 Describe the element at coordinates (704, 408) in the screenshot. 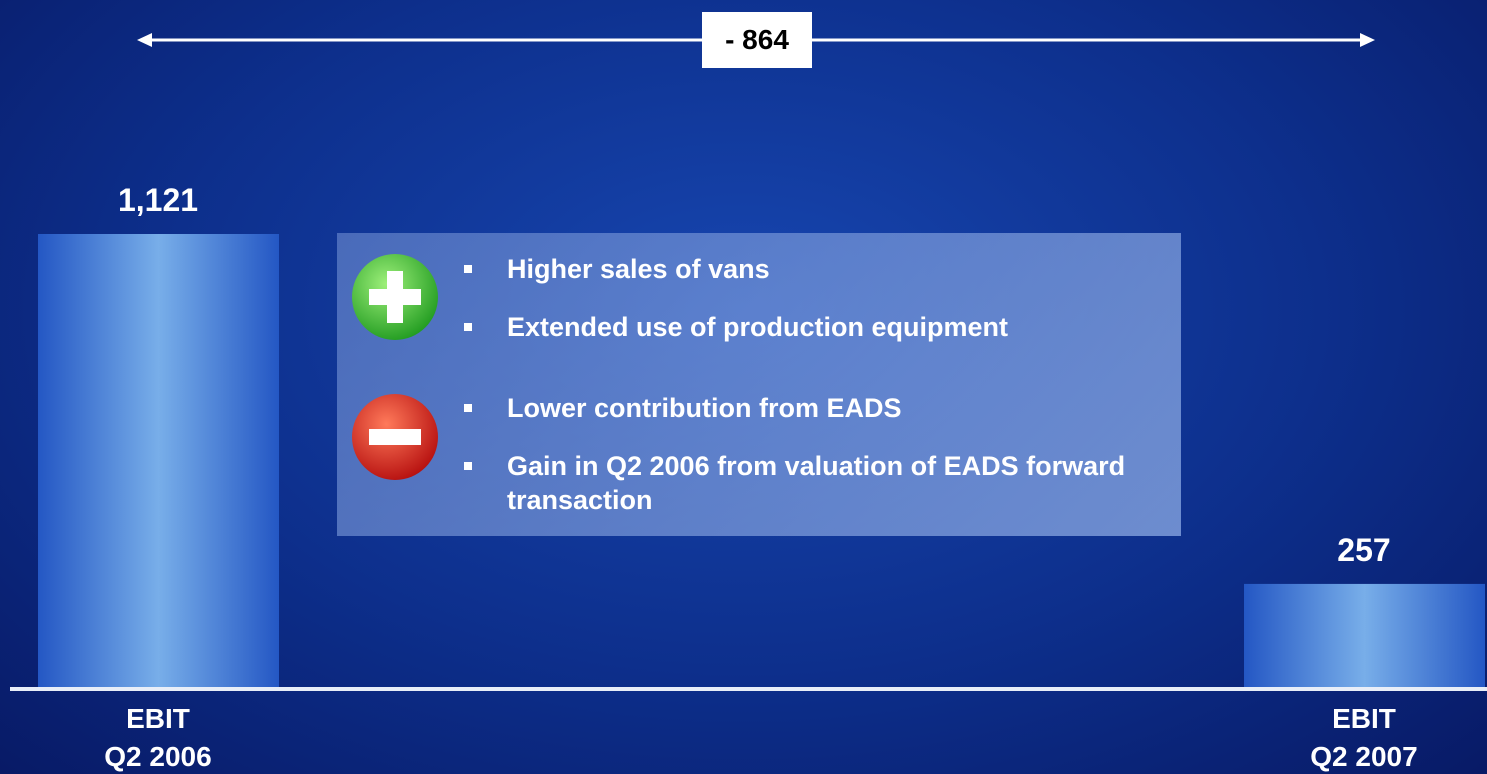

I see `bullet-text: Lower contribution from EADS` at that location.